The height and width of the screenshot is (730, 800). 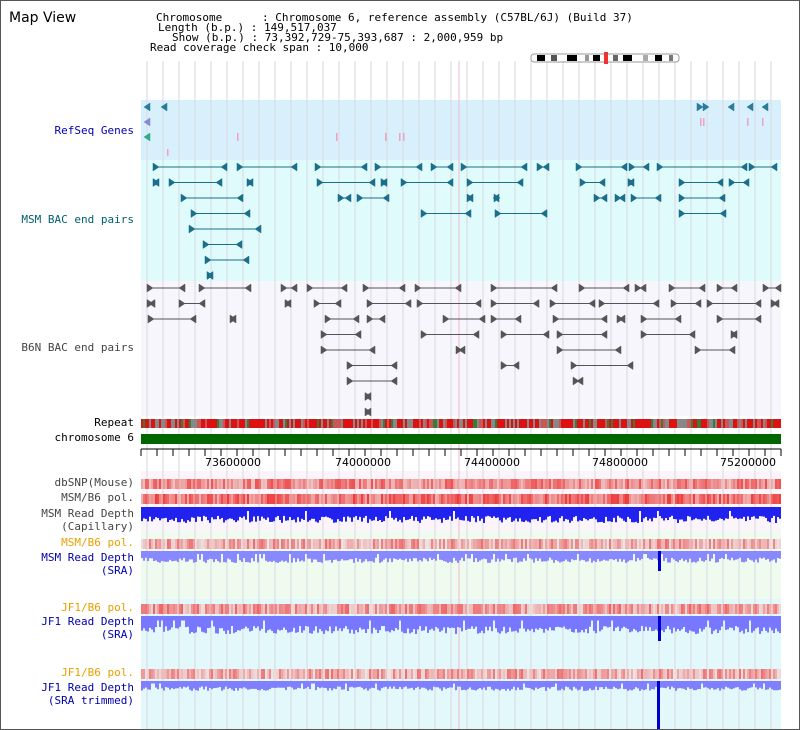 I want to click on track-label-b6n-bac: B6N BAC end pairs, so click(x=77, y=347).